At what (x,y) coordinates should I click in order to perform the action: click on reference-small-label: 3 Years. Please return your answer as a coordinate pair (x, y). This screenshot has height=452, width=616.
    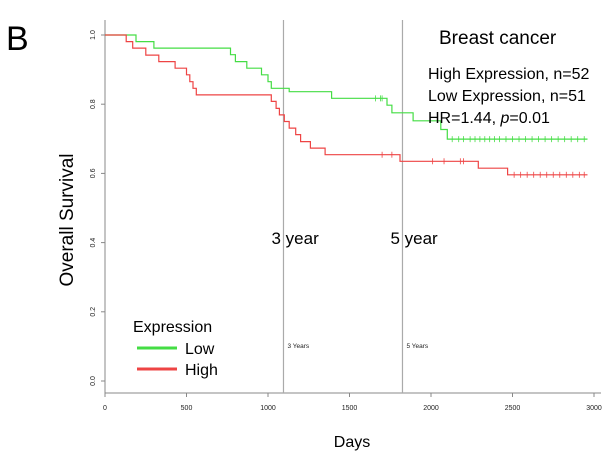
    Looking at the image, I should click on (298, 346).